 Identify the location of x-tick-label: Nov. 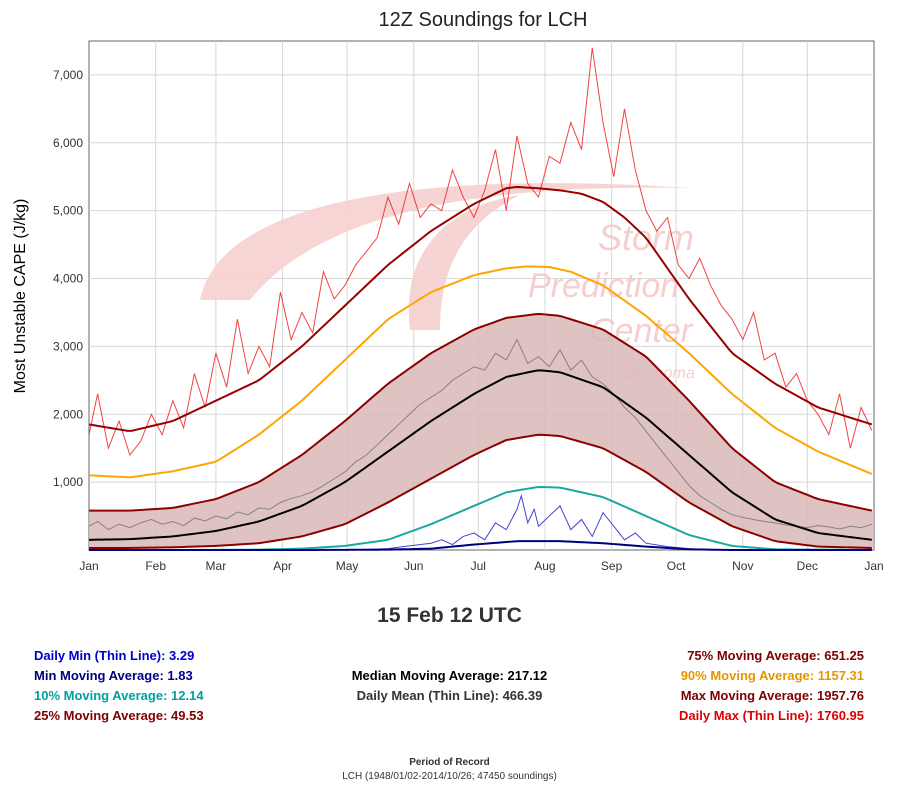
(742, 566).